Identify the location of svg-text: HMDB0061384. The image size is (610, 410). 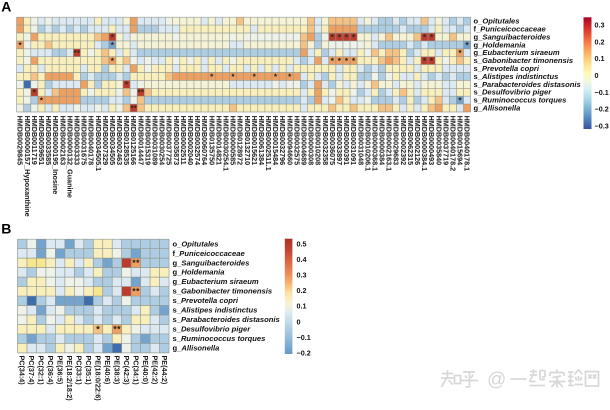
(261, 141).